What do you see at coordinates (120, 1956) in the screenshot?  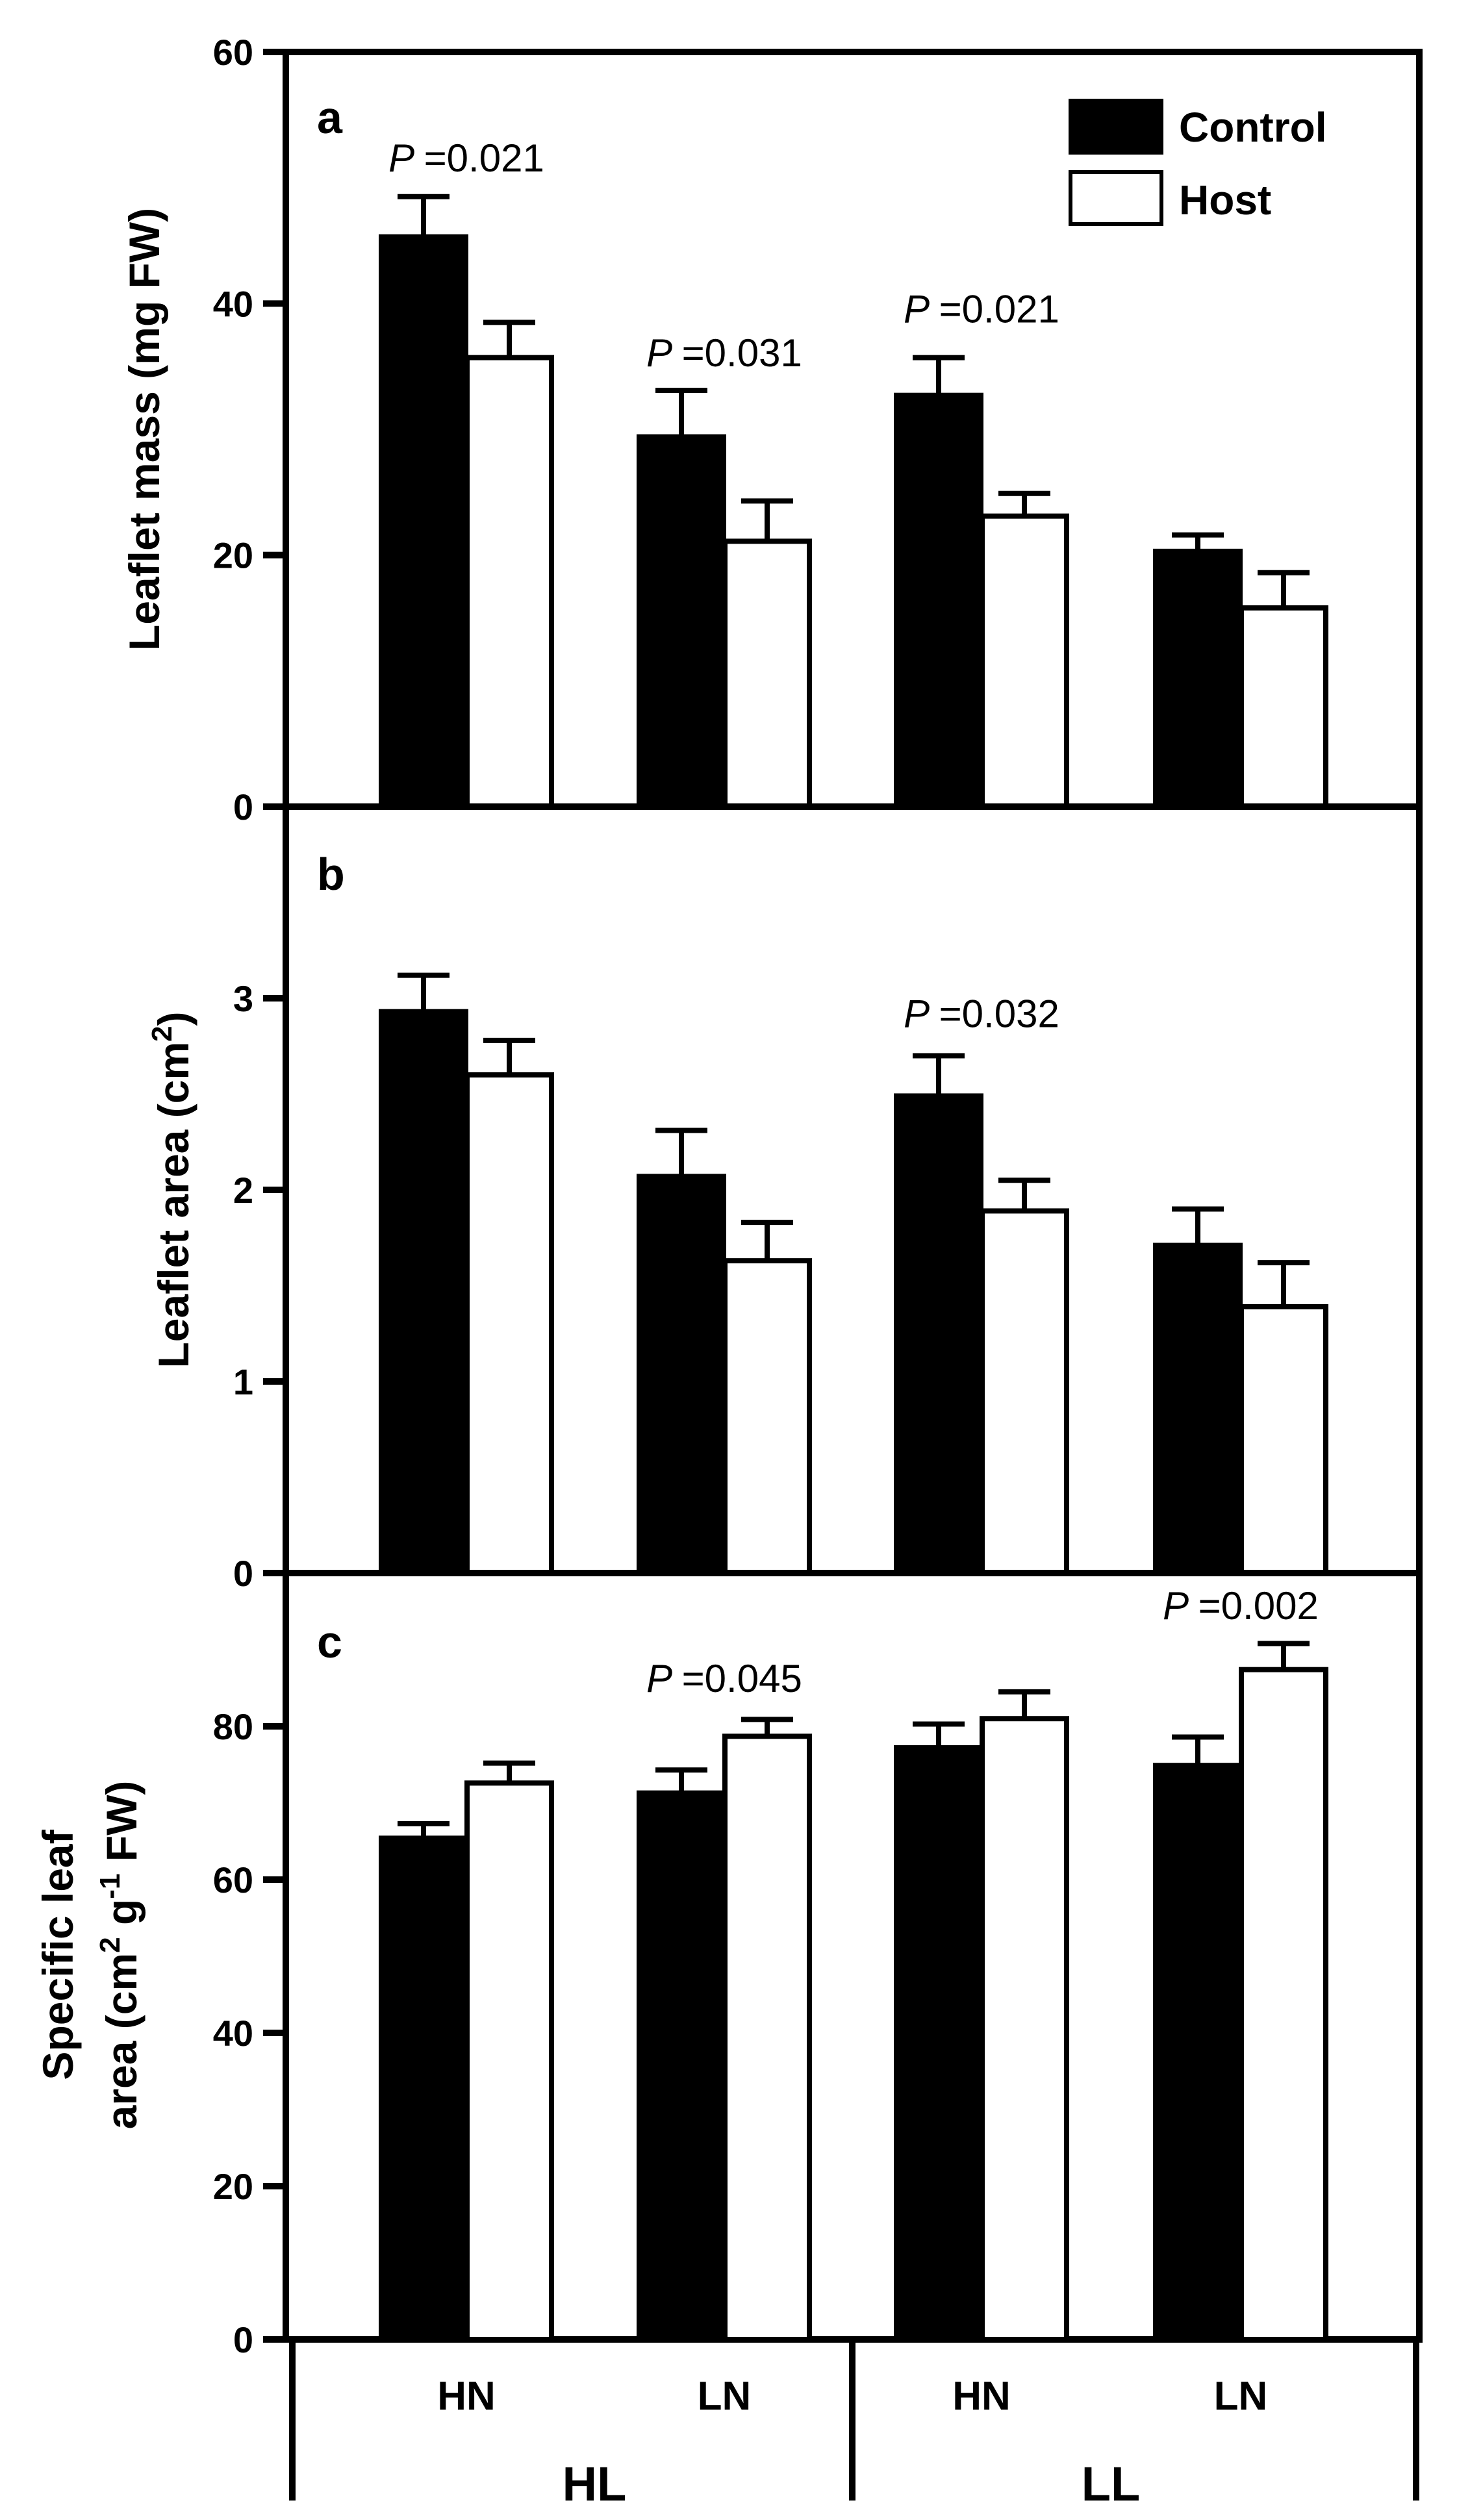 I see `panel-c-y-axis-label-line2: area (cm2 g-1 FW)` at bounding box center [120, 1956].